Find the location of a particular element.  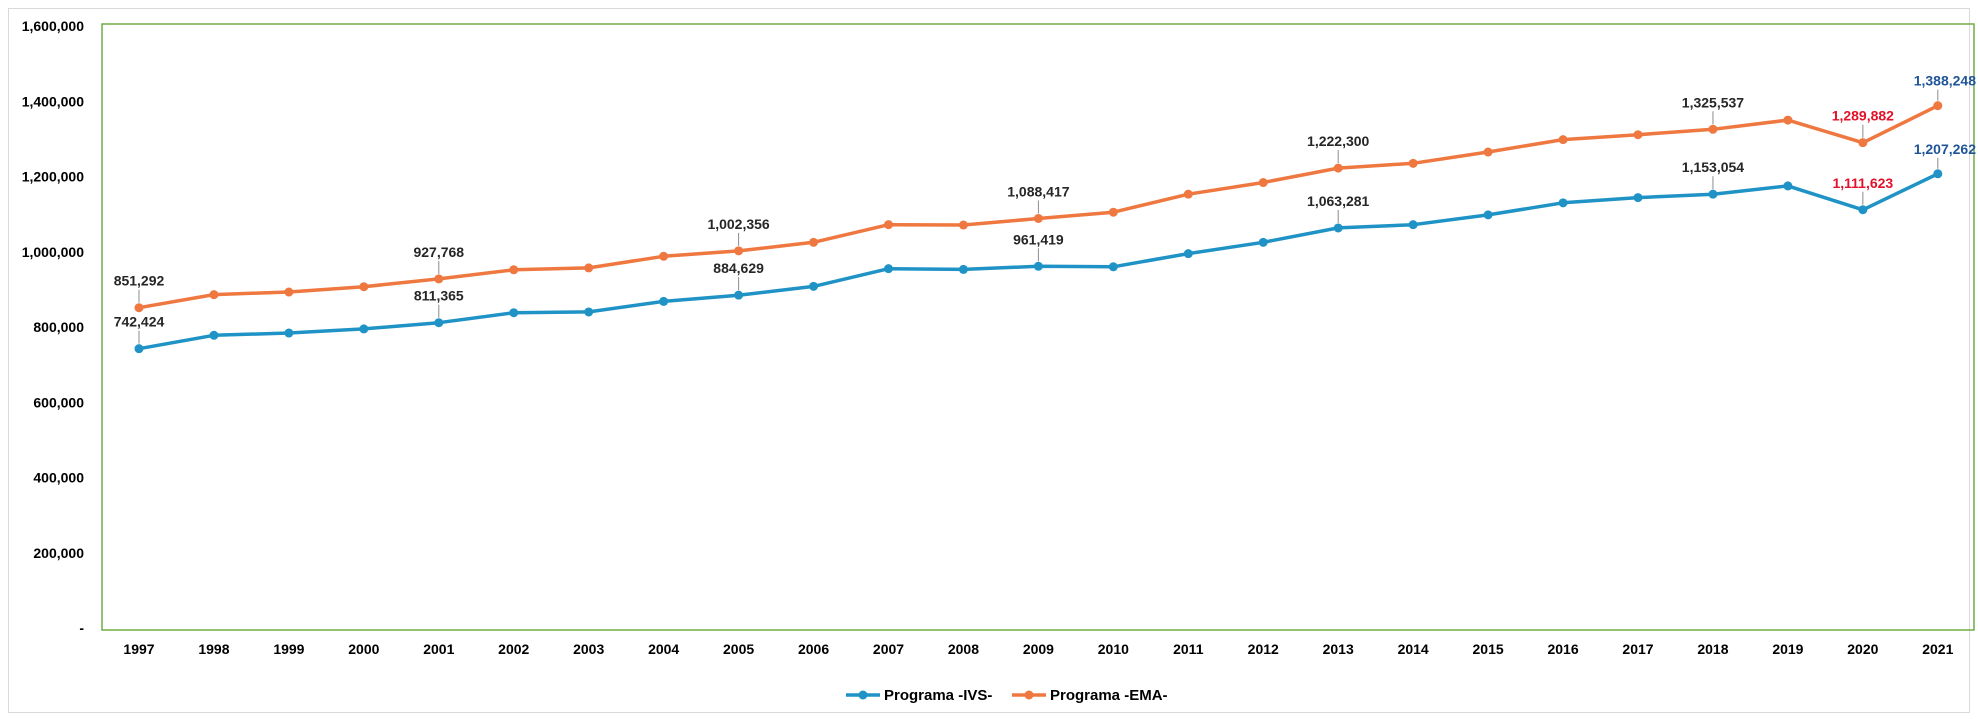

data-label: 1,325,537 is located at coordinates (1713, 102).